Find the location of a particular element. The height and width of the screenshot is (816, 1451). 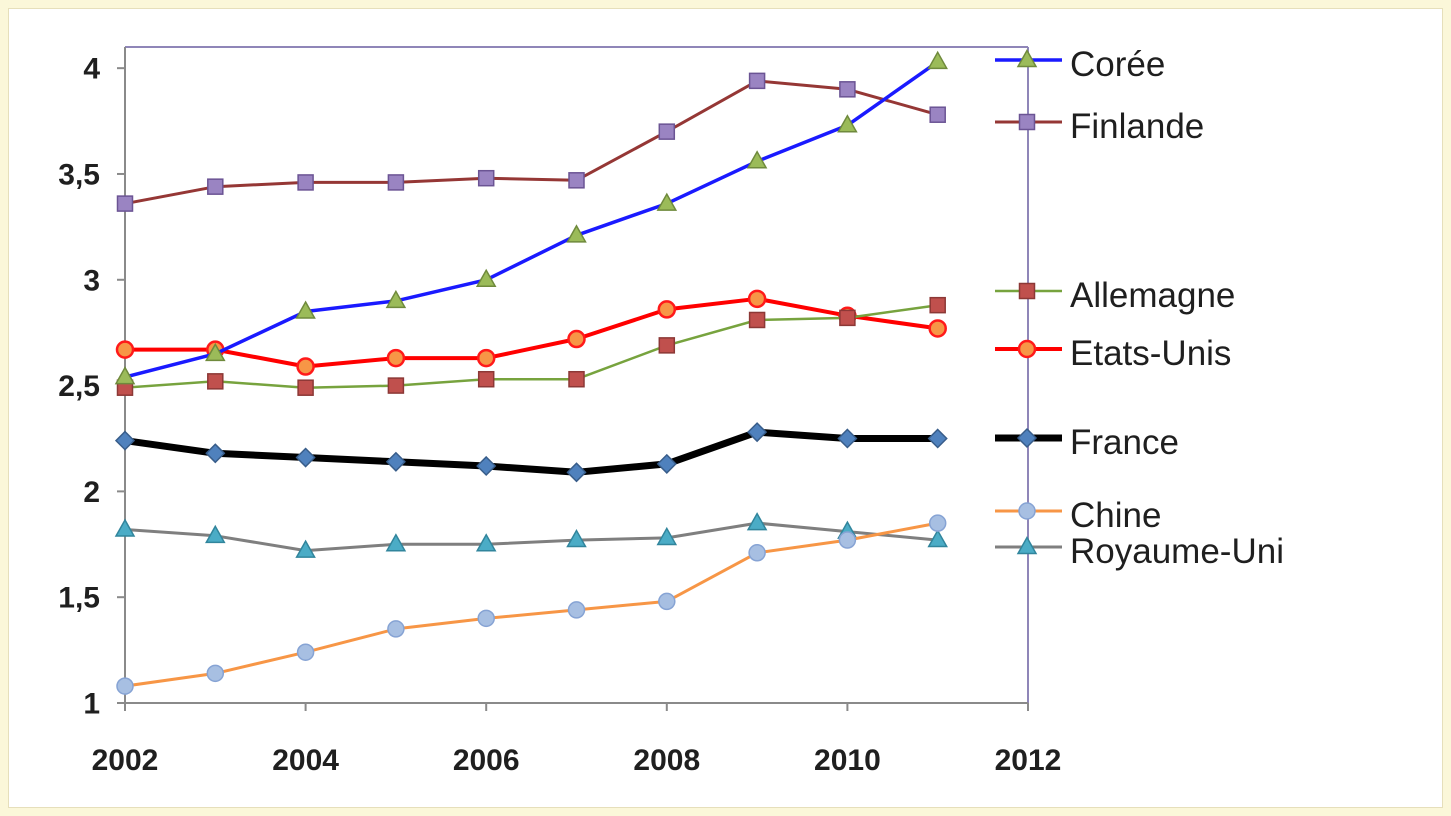

y-tick-label: 2 is located at coordinates (91, 492).